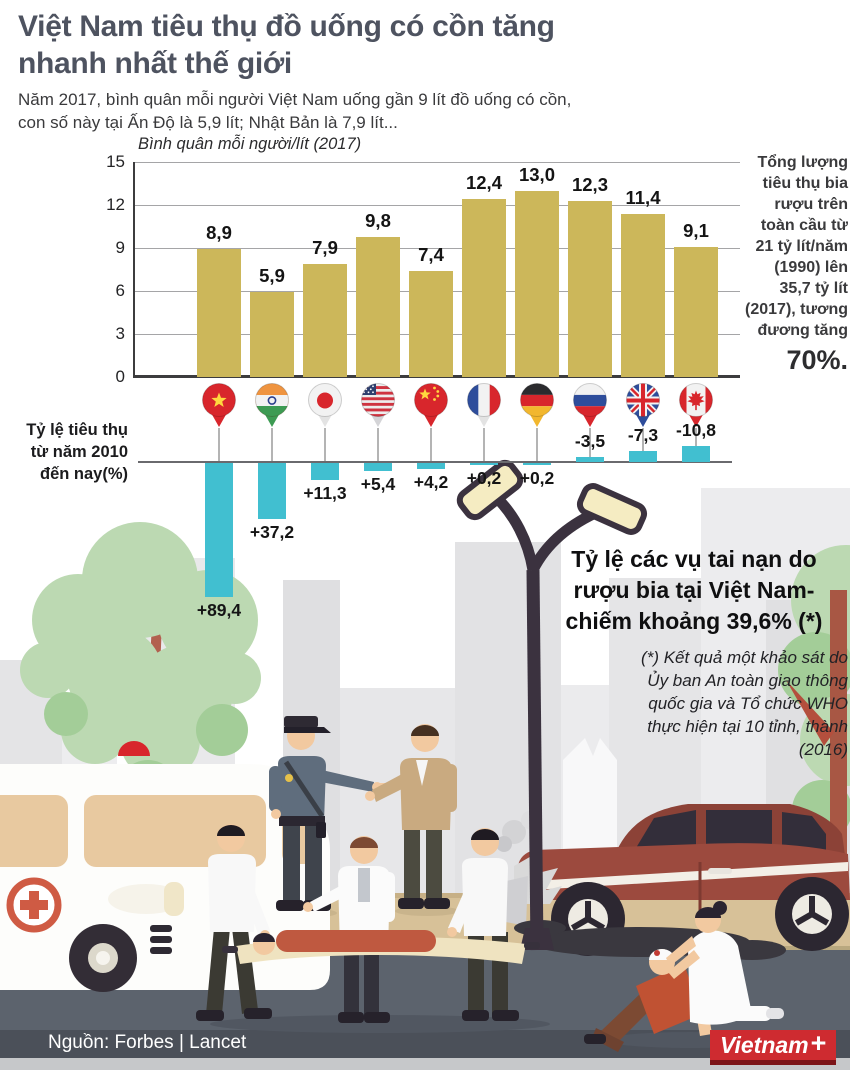  What do you see at coordinates (764, 1044) in the screenshot?
I see `logo-text: Vietnam` at bounding box center [764, 1044].